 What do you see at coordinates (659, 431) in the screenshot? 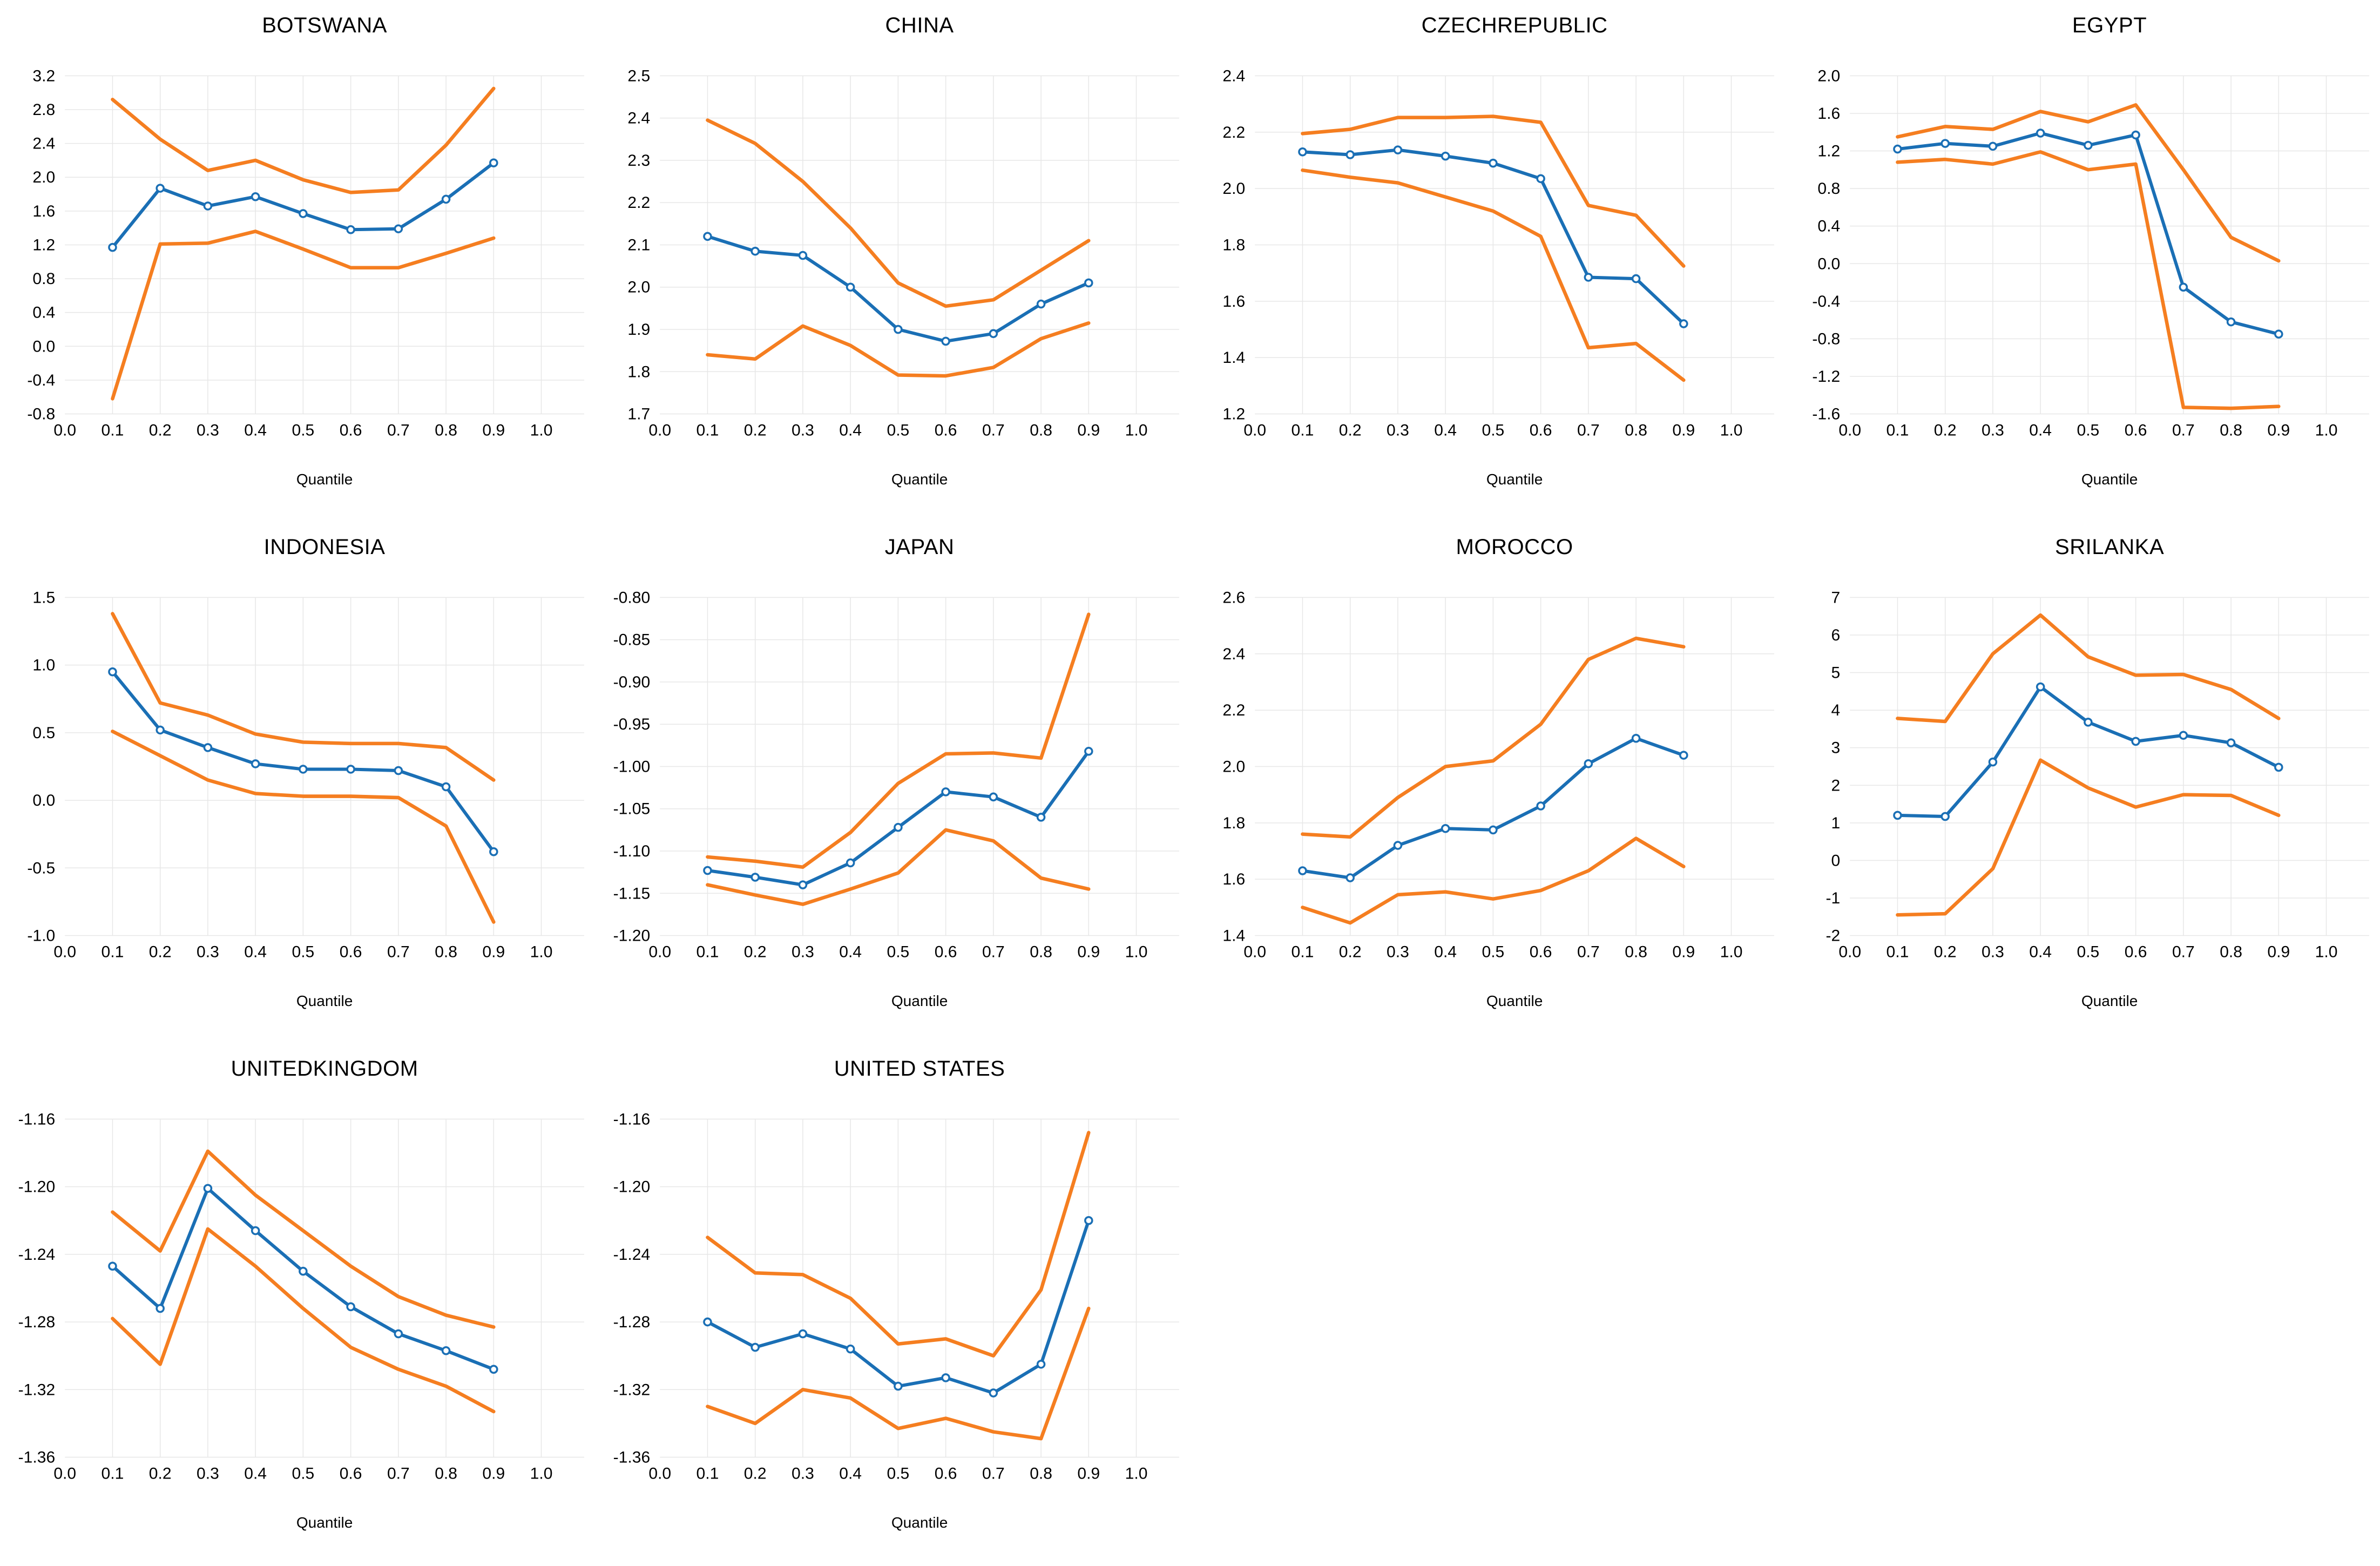
I see `x-tick-label: 0.0` at bounding box center [659, 431].